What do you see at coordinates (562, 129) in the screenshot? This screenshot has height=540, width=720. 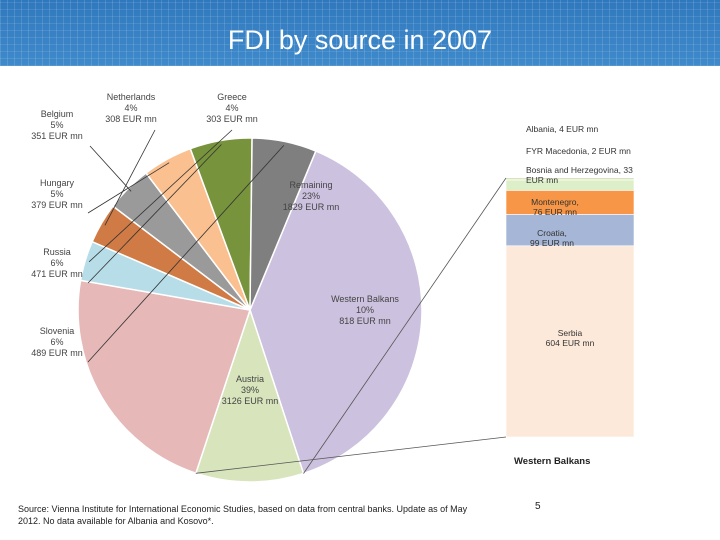 I see `bar-label-albania: Albania, 4 EUR mn` at bounding box center [562, 129].